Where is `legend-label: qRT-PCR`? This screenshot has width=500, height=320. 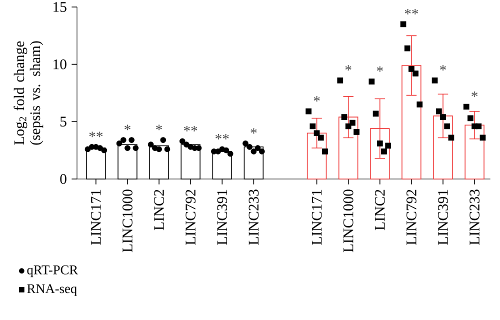
legend-label: qRT-PCR is located at coordinates (52, 271).